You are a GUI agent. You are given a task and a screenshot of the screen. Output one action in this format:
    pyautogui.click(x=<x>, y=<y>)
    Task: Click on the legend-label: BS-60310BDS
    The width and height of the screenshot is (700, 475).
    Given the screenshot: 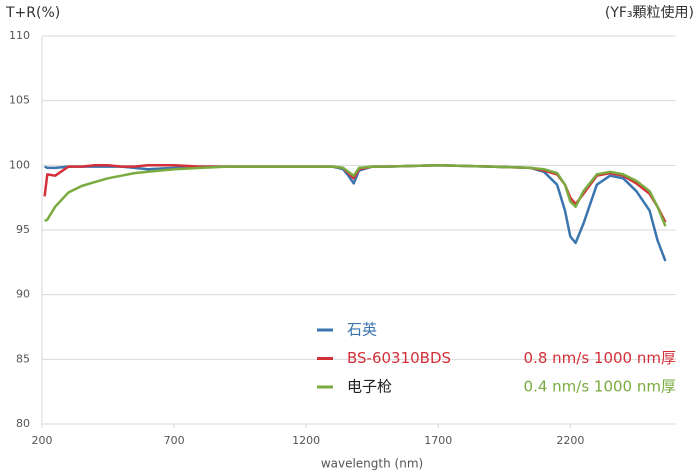 What is the action you would take?
    pyautogui.click(x=399, y=358)
    